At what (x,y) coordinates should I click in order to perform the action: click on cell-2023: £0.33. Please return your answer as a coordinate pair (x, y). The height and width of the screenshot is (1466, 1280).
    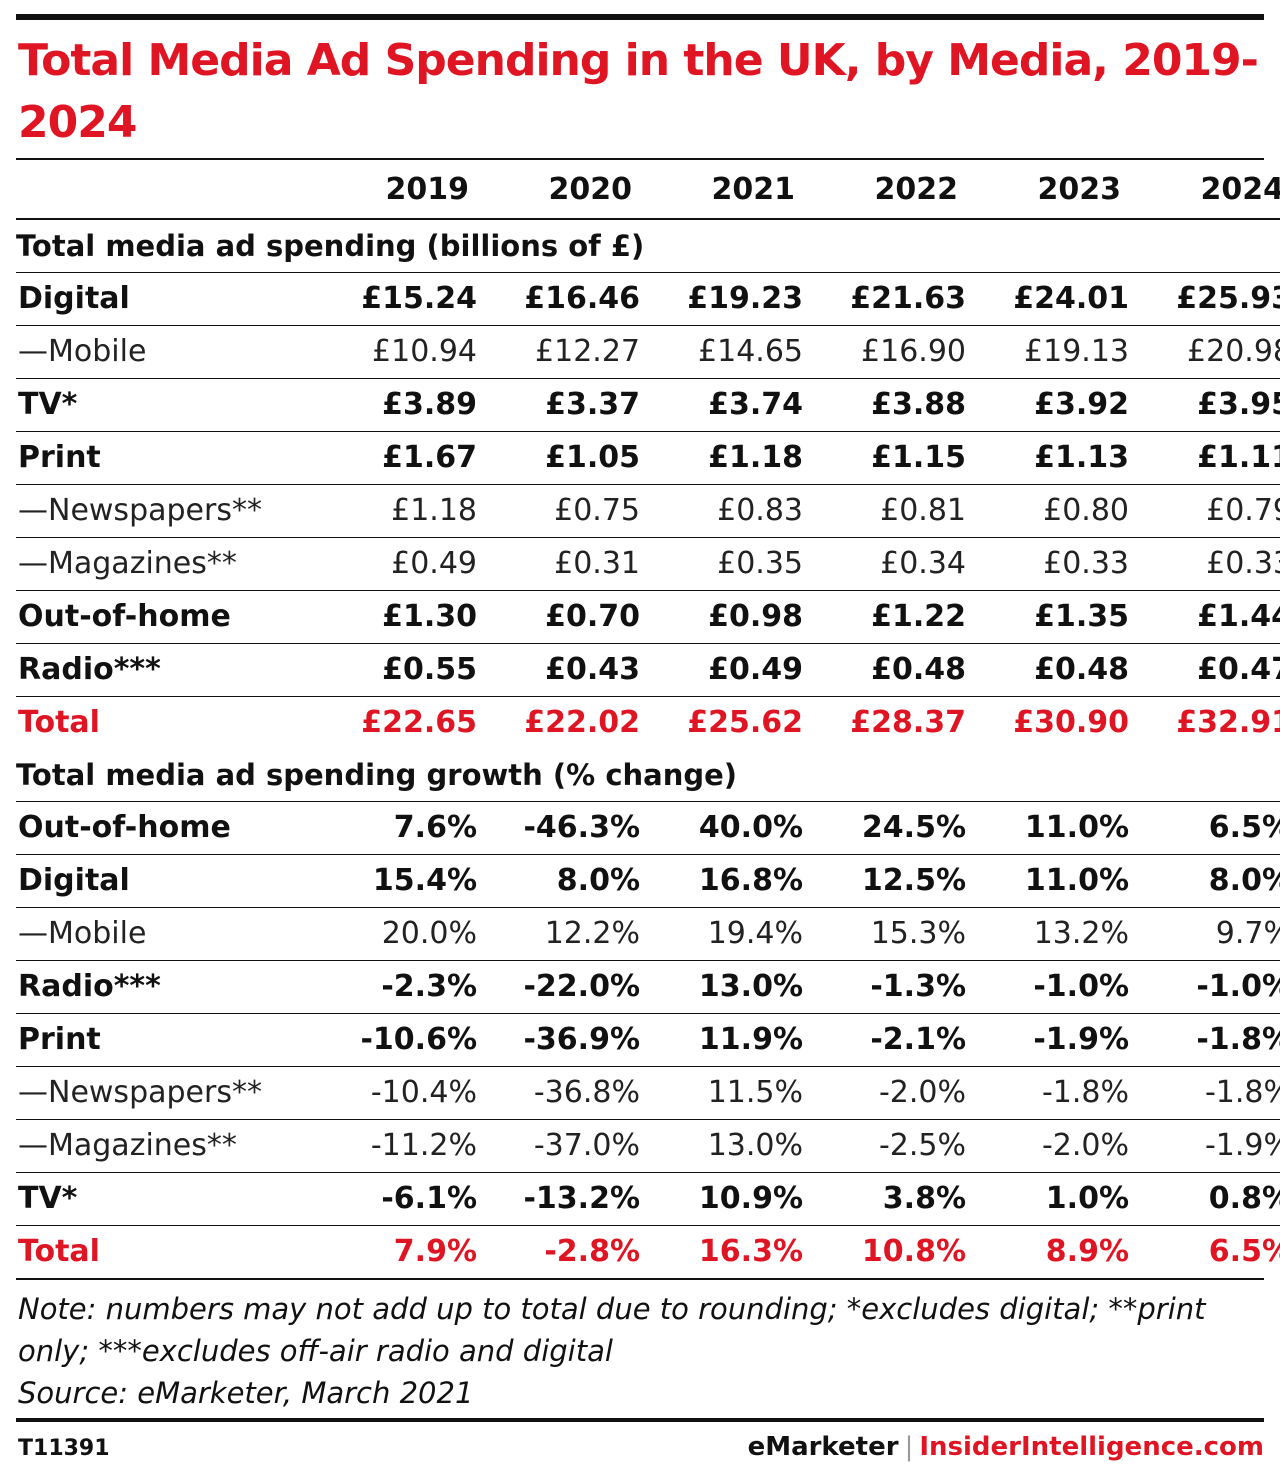
    Looking at the image, I should click on (1049, 564).